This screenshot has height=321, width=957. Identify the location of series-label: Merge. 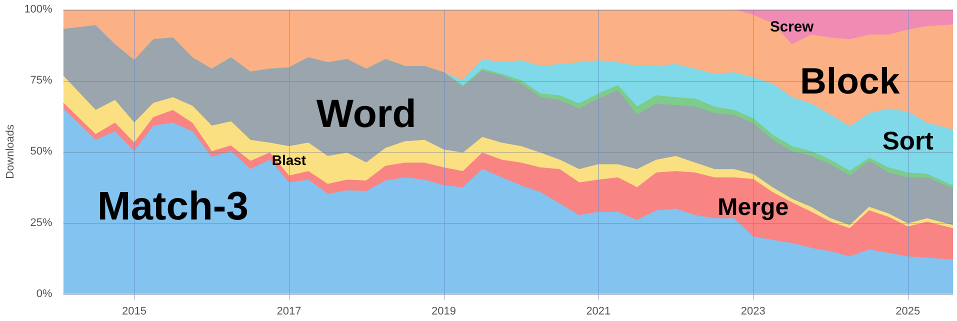
(753, 207).